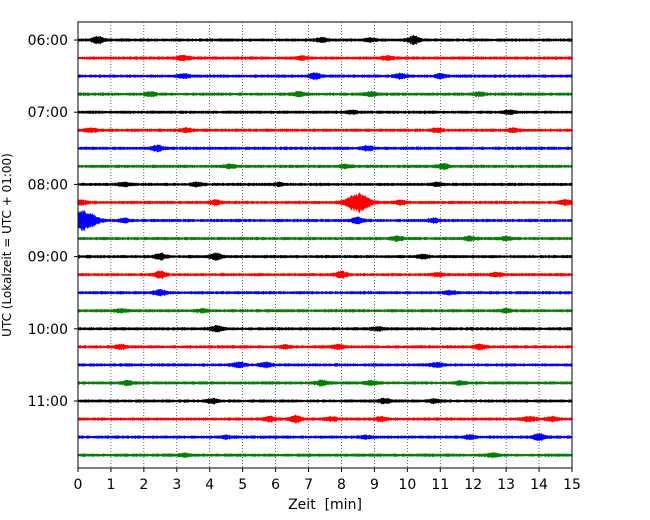 Image resolution: width=650 pixels, height=520 pixels. What do you see at coordinates (110, 485) in the screenshot?
I see `x-tick-label-1: 1` at bounding box center [110, 485].